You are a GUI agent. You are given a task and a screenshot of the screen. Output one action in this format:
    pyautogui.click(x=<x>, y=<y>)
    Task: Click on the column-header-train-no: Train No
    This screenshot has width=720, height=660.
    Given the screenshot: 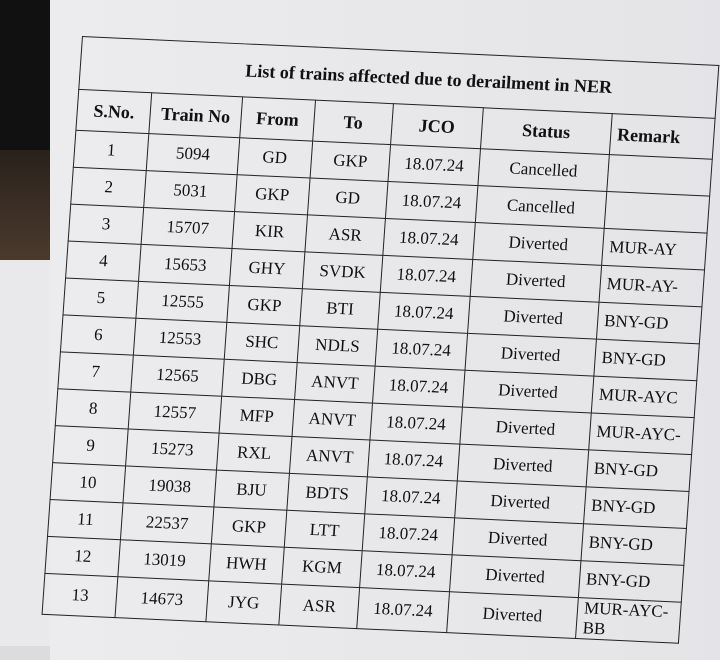 What is the action you would take?
    pyautogui.click(x=196, y=115)
    